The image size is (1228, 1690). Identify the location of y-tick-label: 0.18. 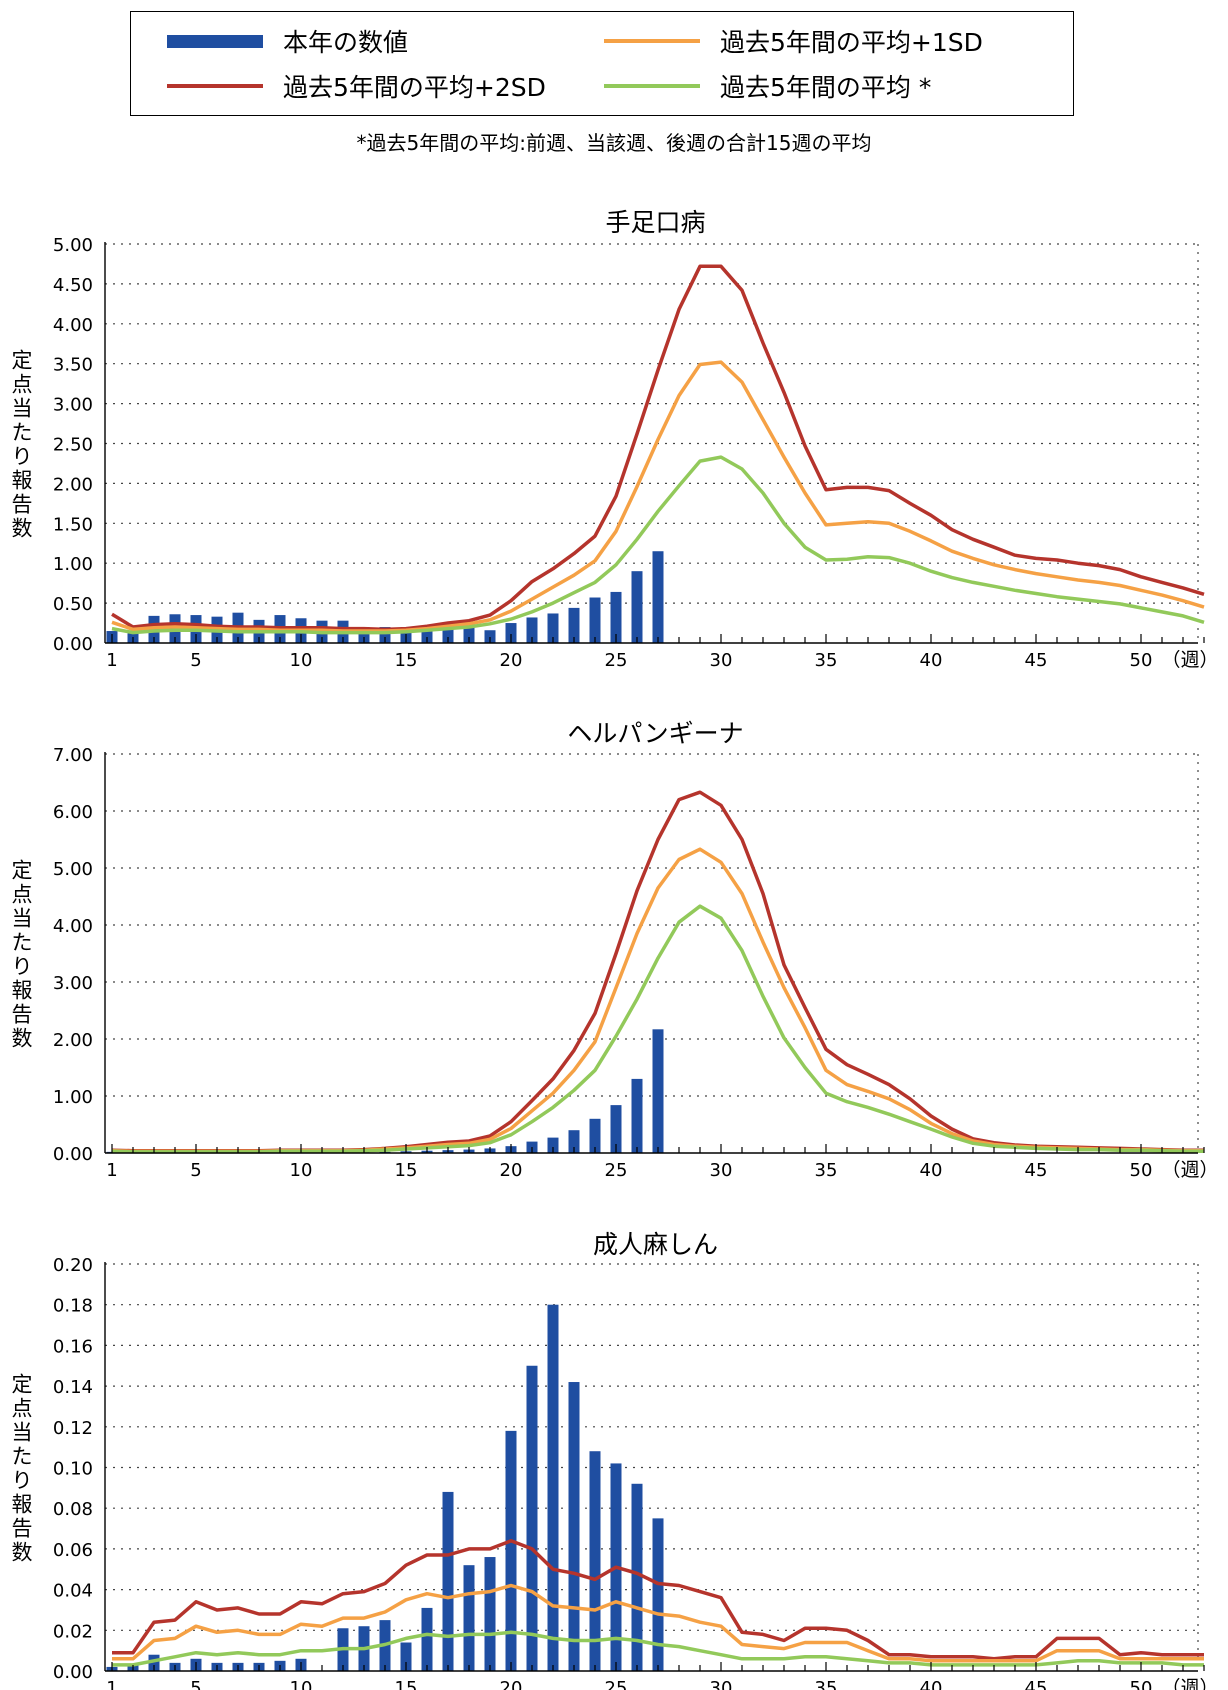
(73, 1306).